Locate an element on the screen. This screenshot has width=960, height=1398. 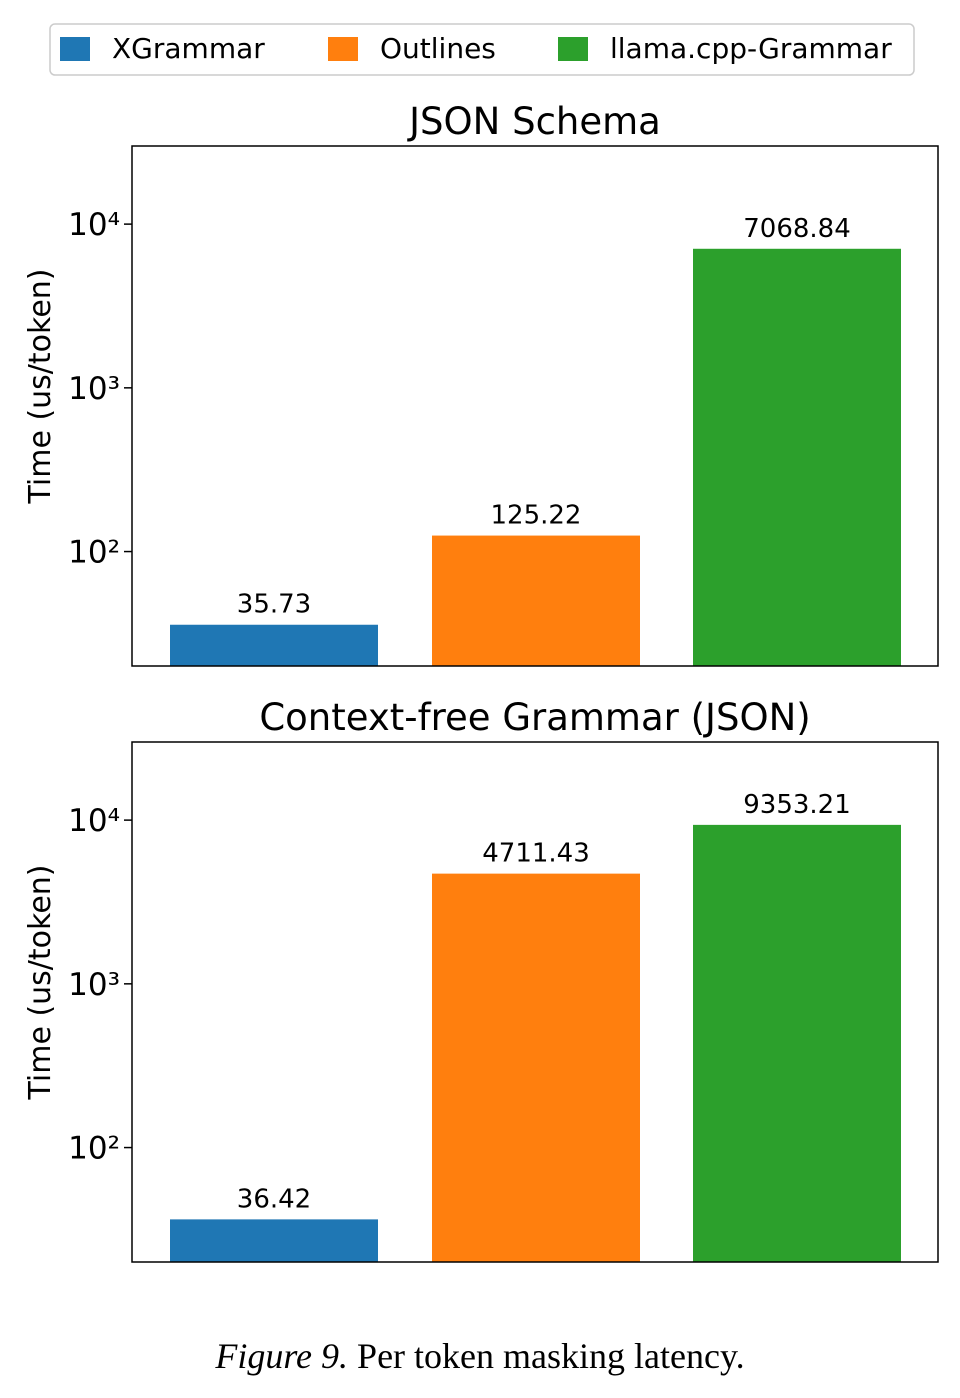
legend-box is located at coordinates (482, 49).